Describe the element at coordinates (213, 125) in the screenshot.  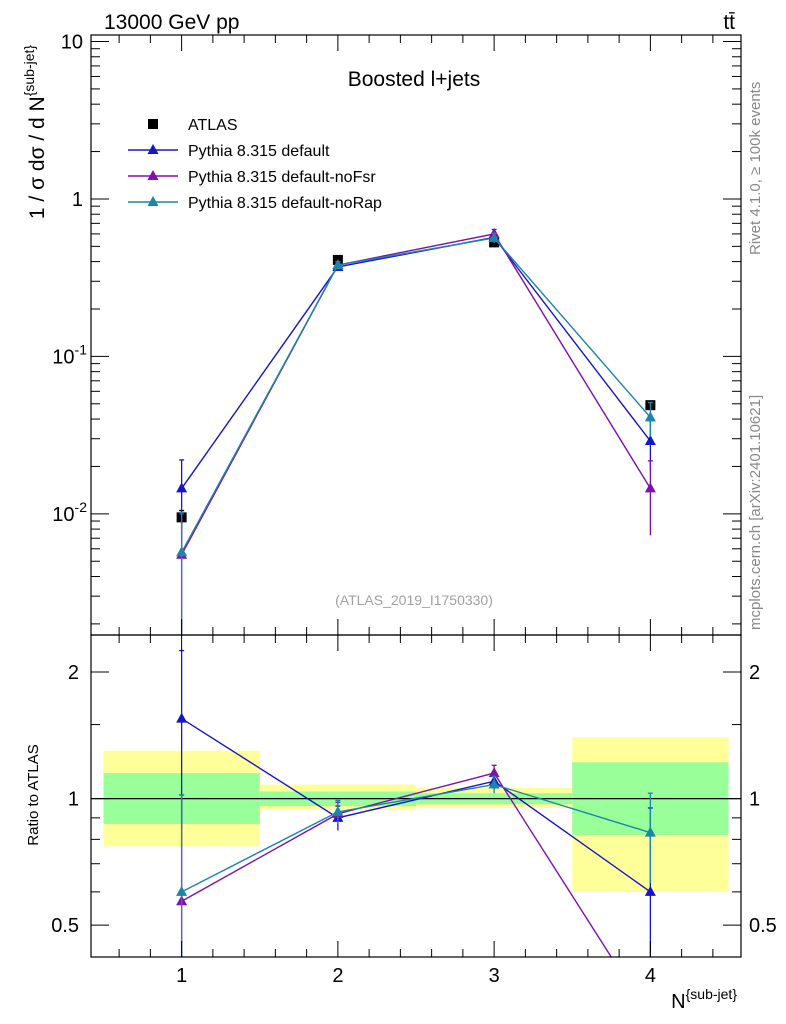
I see `legend-label: ATLAS` at that location.